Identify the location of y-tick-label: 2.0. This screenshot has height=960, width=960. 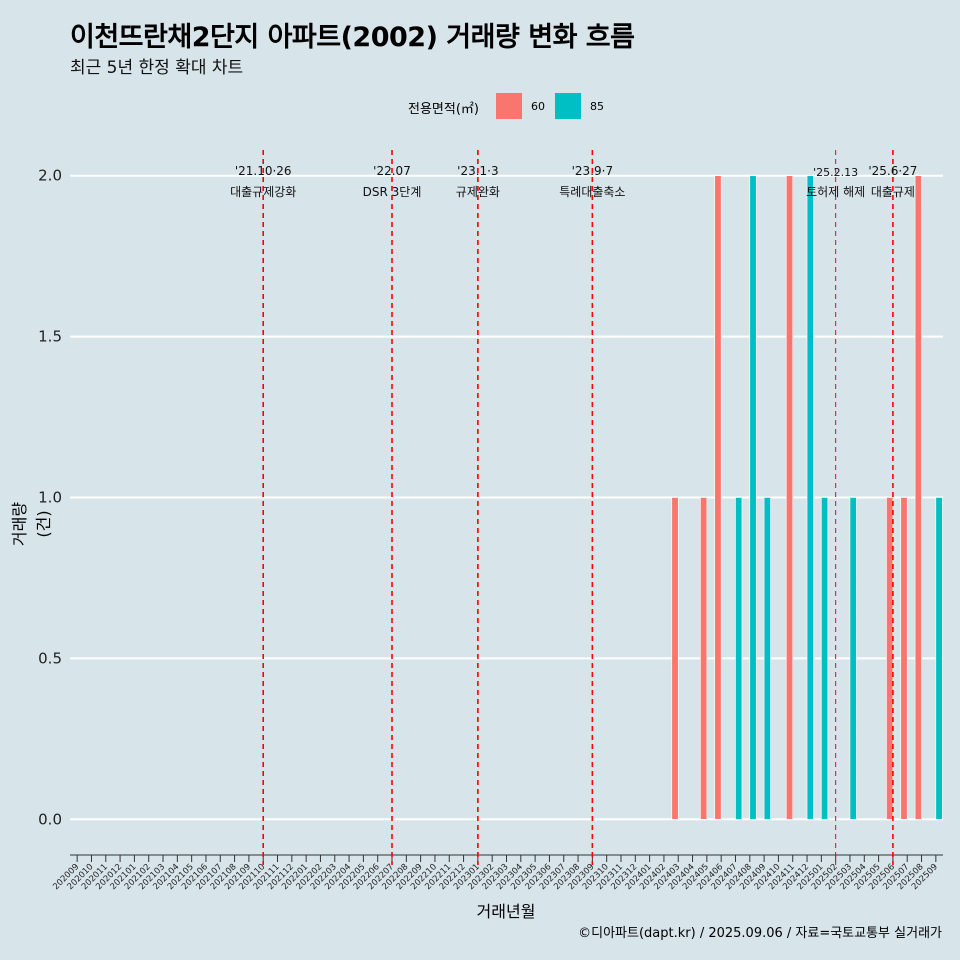
(50, 176).